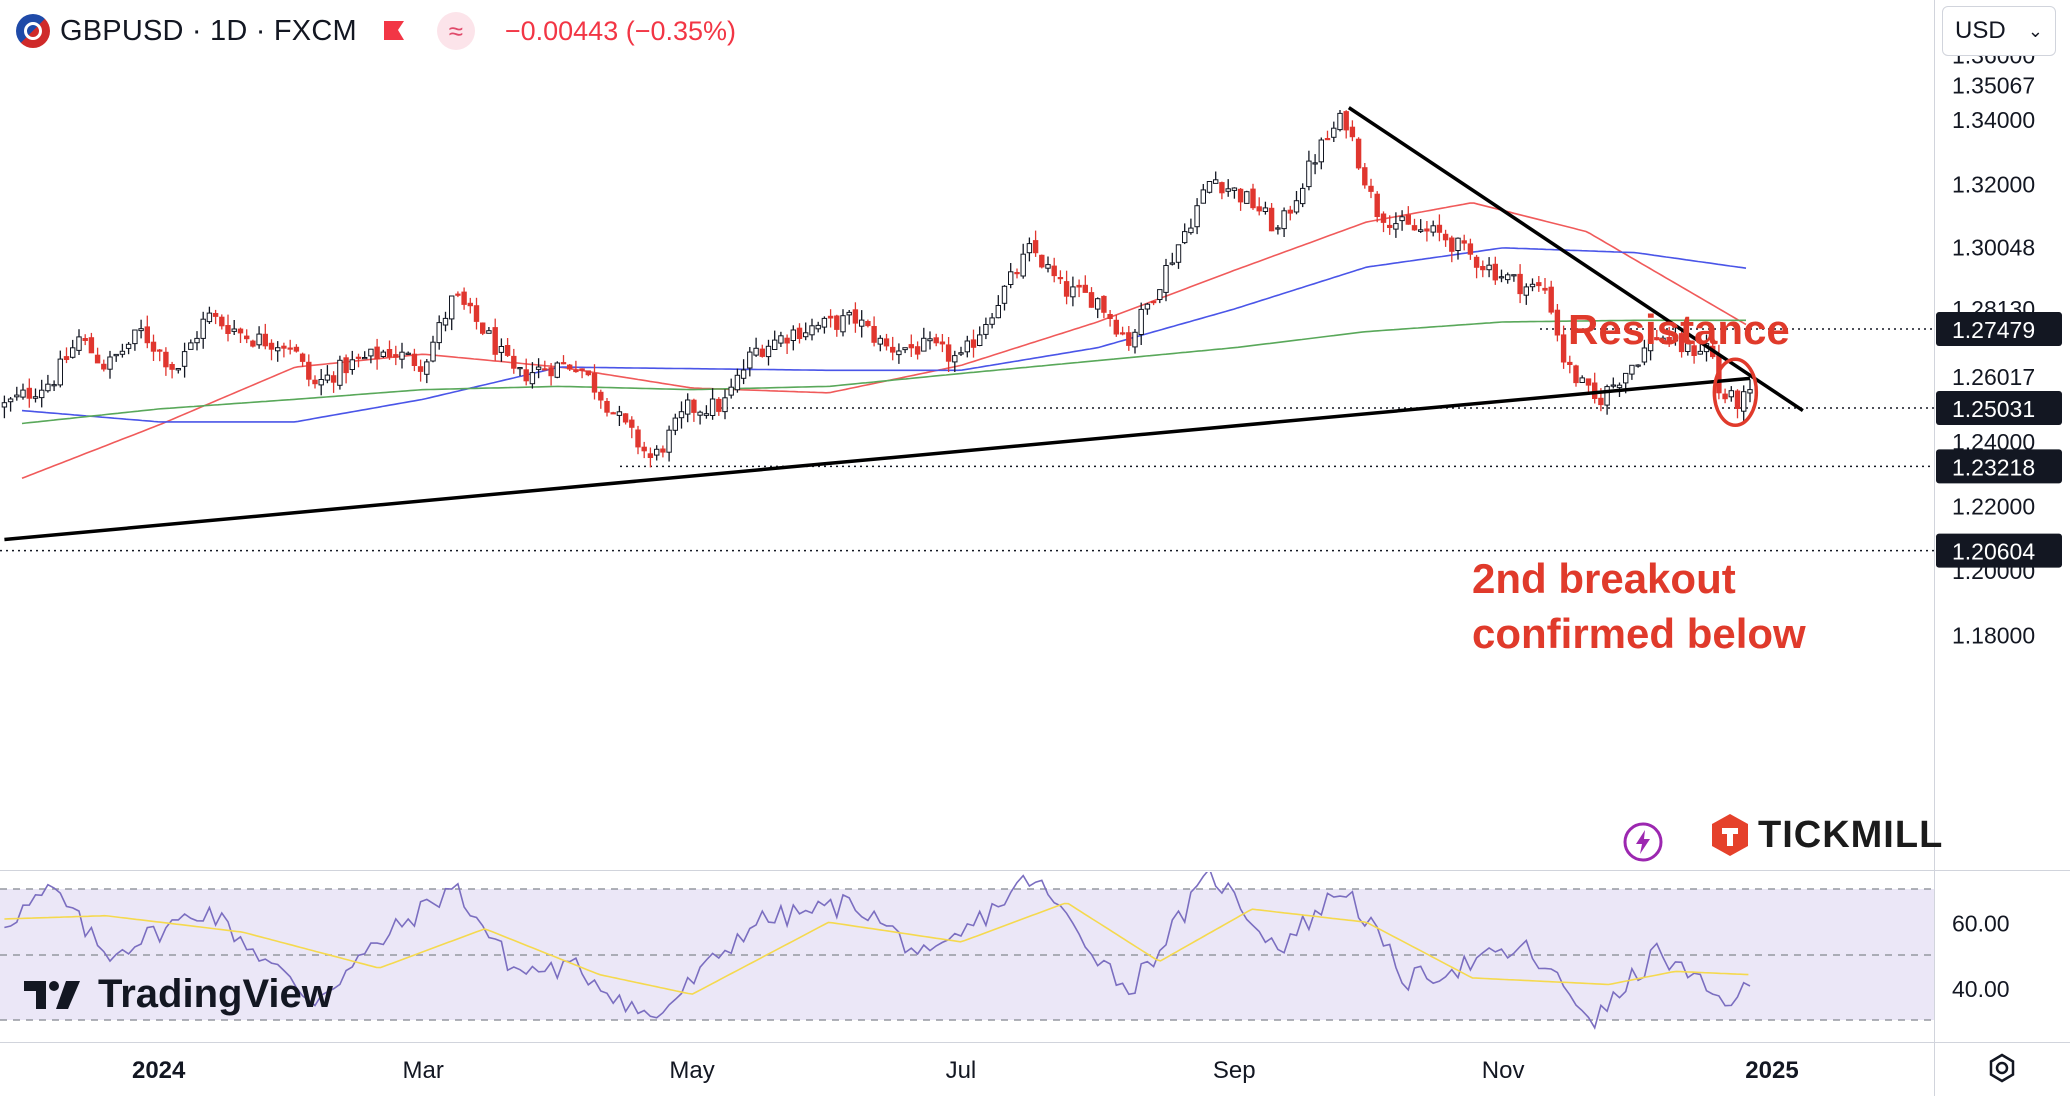 This screenshot has height=1096, width=2070. Describe the element at coordinates (1999, 31) in the screenshot. I see `currency-select: USD ⌄` at that location.